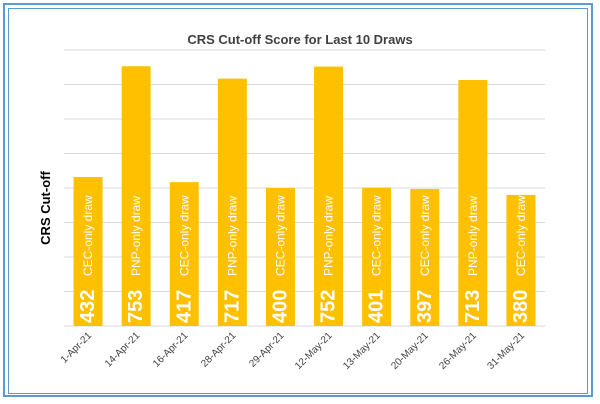 The height and width of the screenshot is (404, 600). Describe the element at coordinates (329, 306) in the screenshot. I see `bar-value-label: 752` at that location.